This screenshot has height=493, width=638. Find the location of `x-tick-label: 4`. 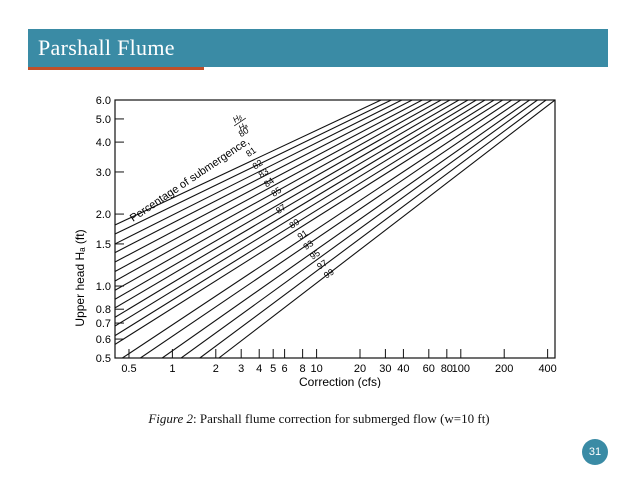

x-tick-label: 4 is located at coordinates (259, 369).